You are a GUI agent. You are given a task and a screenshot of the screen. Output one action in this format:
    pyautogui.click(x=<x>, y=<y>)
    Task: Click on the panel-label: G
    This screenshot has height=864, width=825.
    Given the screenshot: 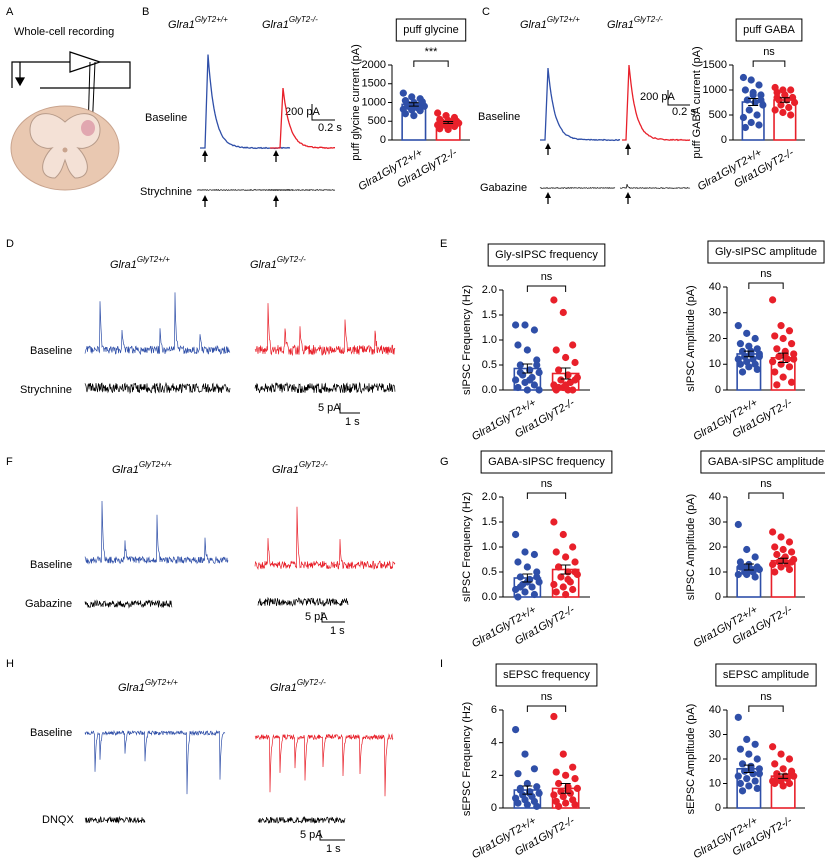 What is the action you would take?
    pyautogui.click(x=444, y=462)
    